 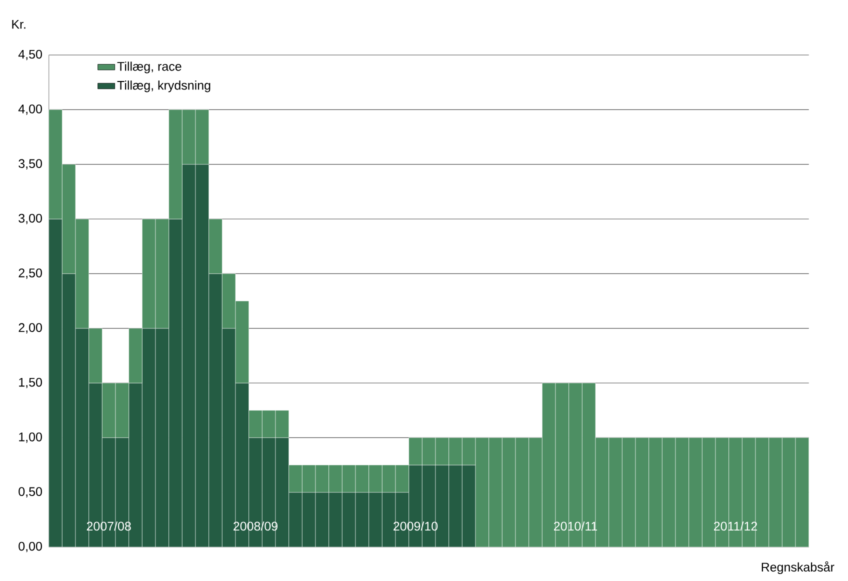 What do you see at coordinates (30, 328) in the screenshot?
I see `y-tick-label: 2,00` at bounding box center [30, 328].